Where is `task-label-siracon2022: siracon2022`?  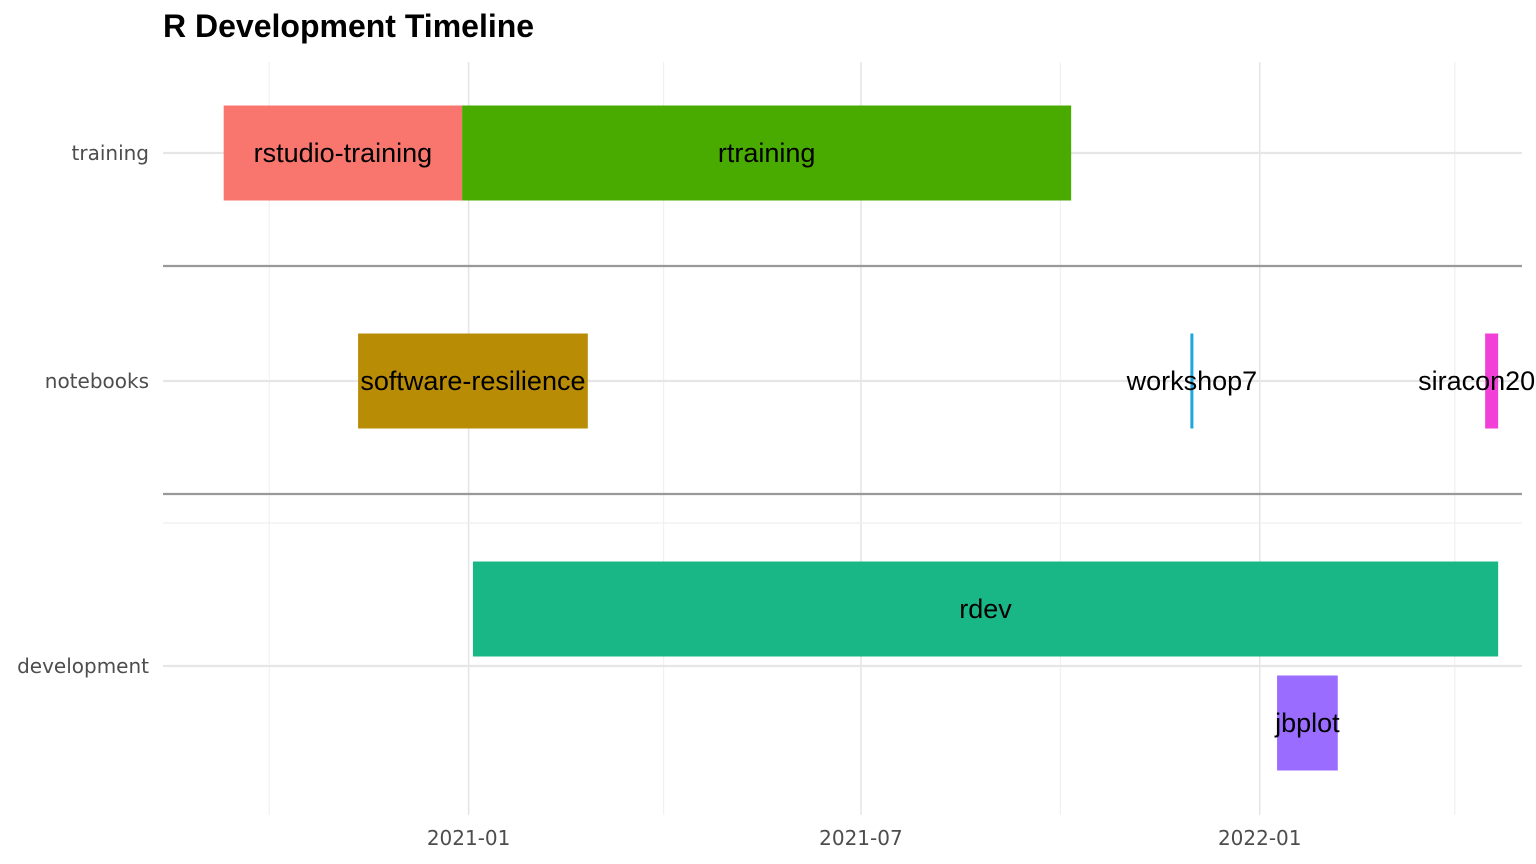
task-label-siracon2022: siracon2022 is located at coordinates (1477, 381).